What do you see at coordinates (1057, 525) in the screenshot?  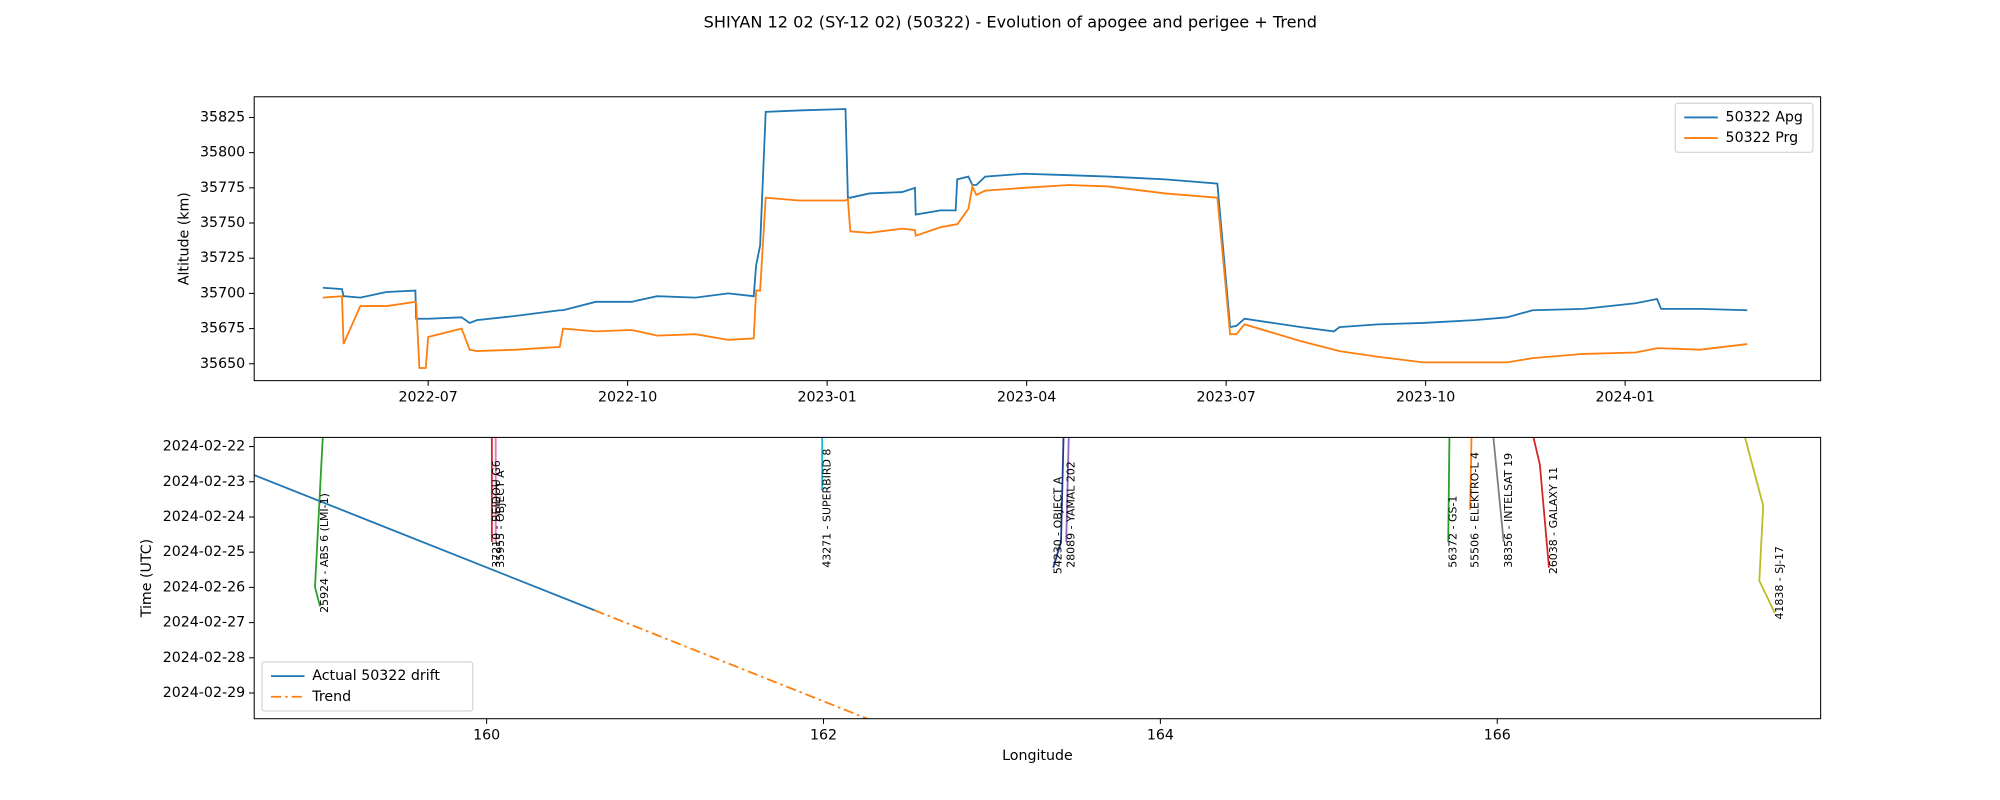 I see `track-label: 54230 - OBJECT A` at bounding box center [1057, 525].